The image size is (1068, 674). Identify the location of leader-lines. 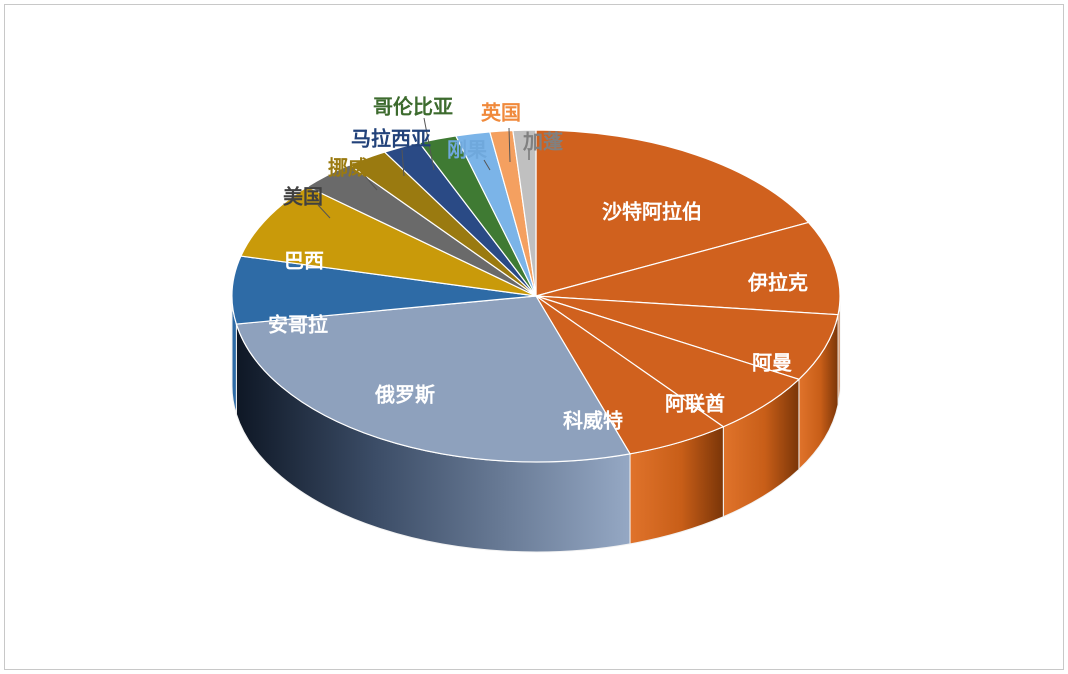
(423, 168).